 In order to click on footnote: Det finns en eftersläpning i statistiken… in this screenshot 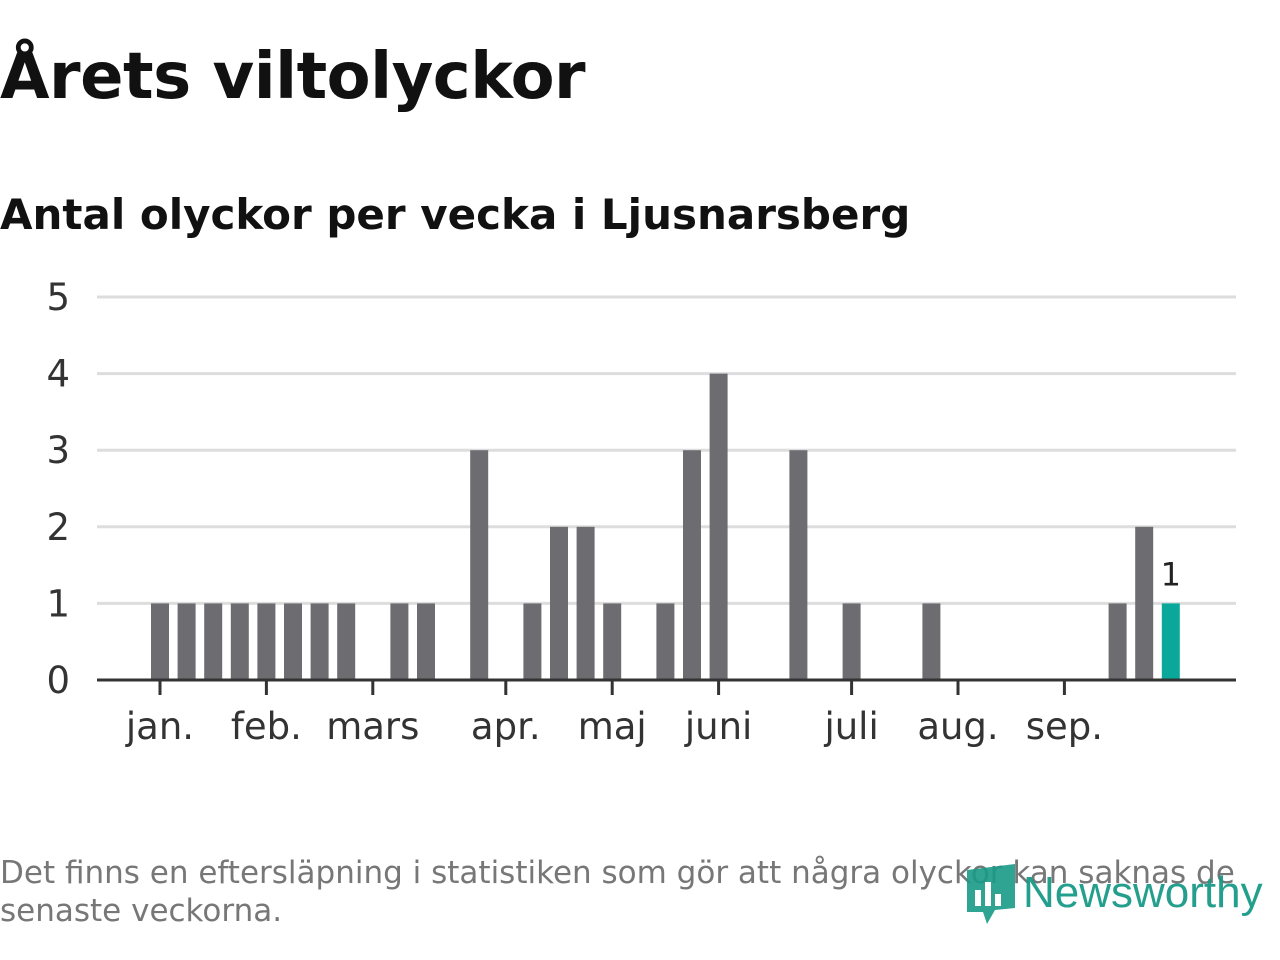, I will do `click(617, 892)`.